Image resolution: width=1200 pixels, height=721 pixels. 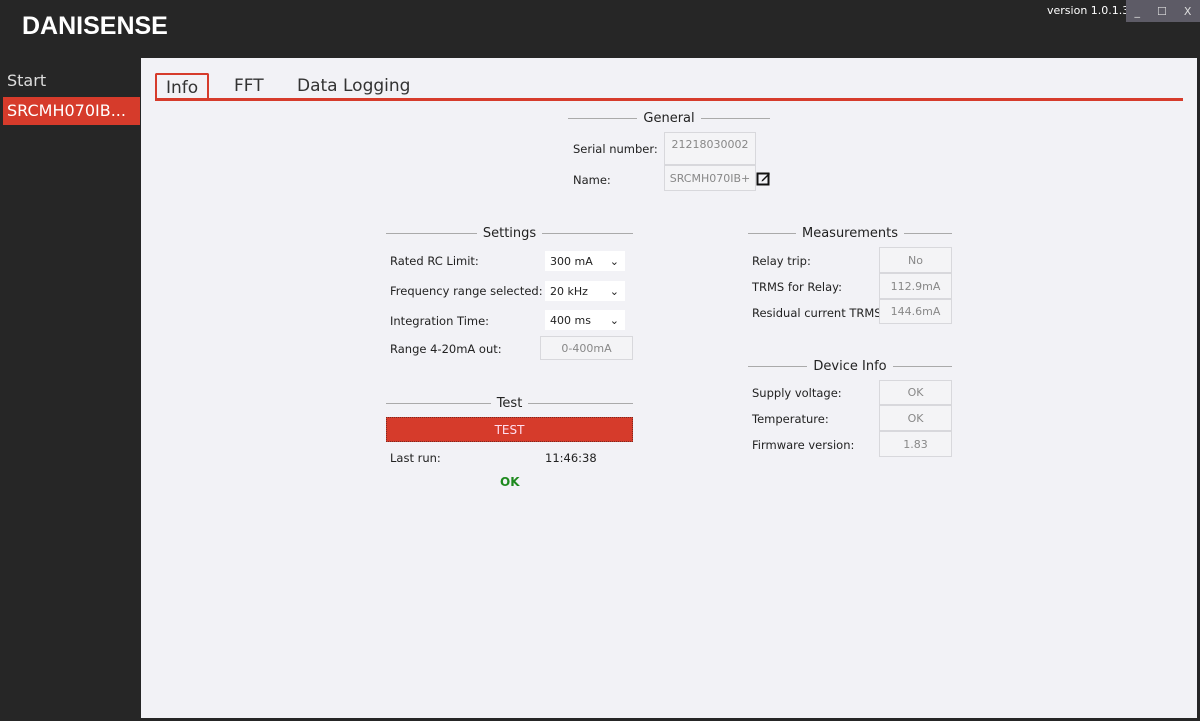 What do you see at coordinates (509, 403) in the screenshot?
I see `test-header: Test` at bounding box center [509, 403].